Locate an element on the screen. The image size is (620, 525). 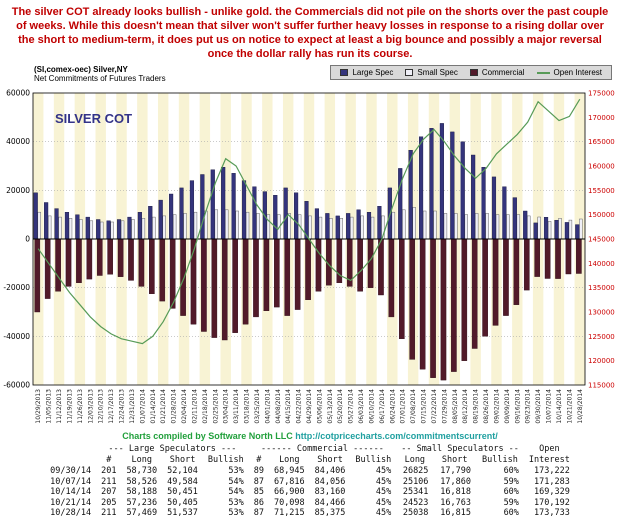
x-axis-label: 08/19/2014 is located at coordinates (476, 406).